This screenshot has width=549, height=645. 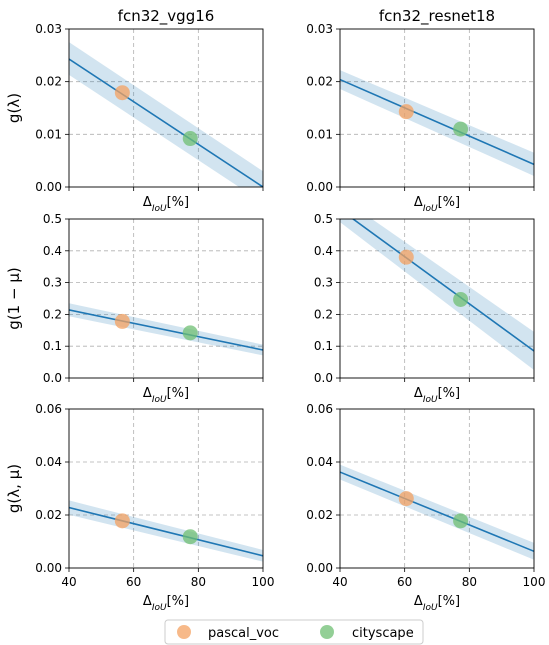 What do you see at coordinates (437, 16) in the screenshot?
I see `subplot-title: fcn32_resnet18` at bounding box center [437, 16].